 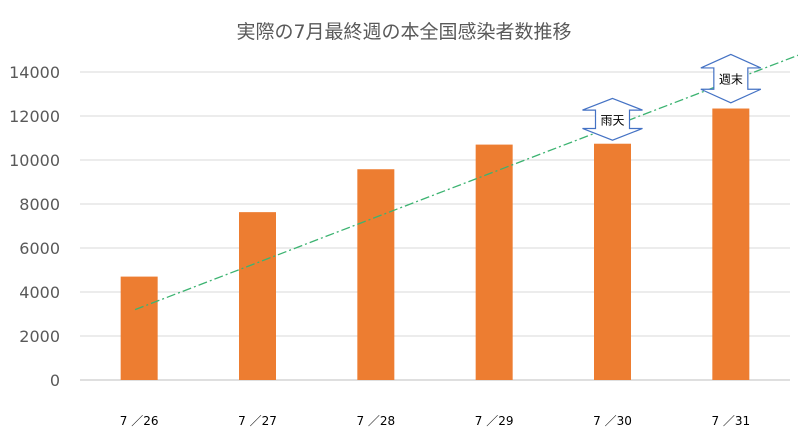 I want to click on y-tick-label: 8000, so click(x=39, y=204).